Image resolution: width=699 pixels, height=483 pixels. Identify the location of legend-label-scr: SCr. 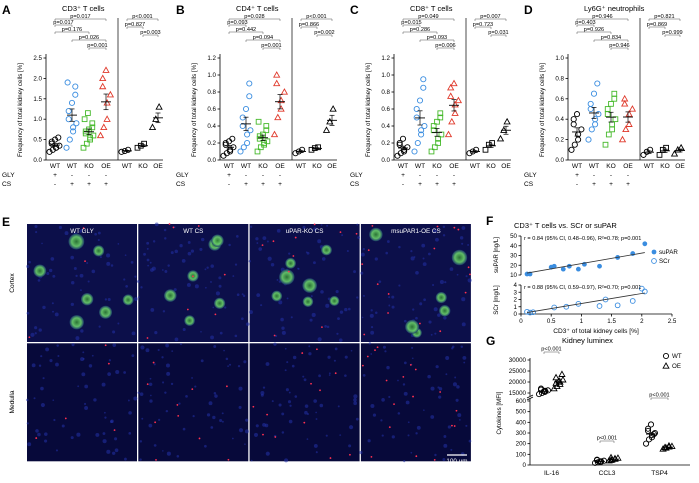
(664, 261).